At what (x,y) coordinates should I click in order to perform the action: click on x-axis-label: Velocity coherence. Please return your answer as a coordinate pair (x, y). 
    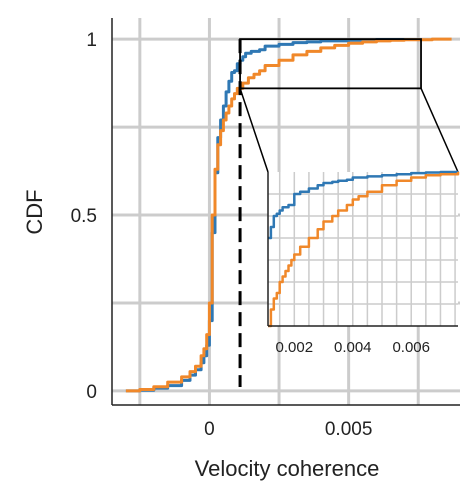
    Looking at the image, I should click on (287, 468).